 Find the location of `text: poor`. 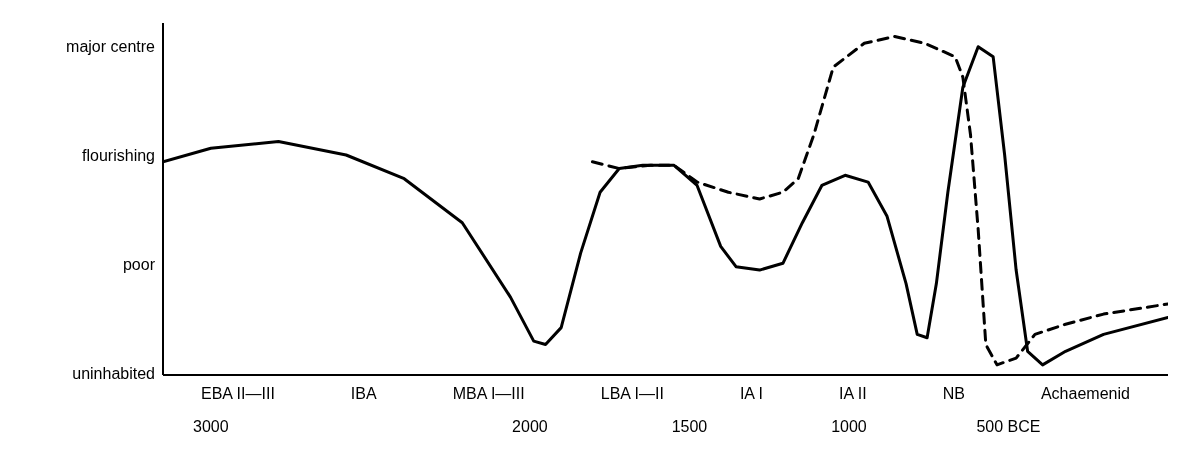

text: poor is located at coordinates (138, 264).